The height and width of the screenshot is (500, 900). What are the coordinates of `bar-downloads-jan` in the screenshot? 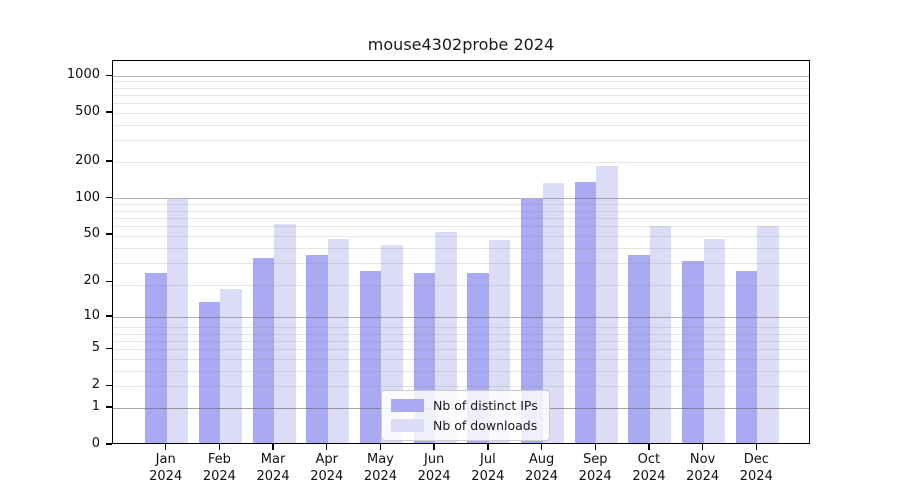 It's located at (177, 321).